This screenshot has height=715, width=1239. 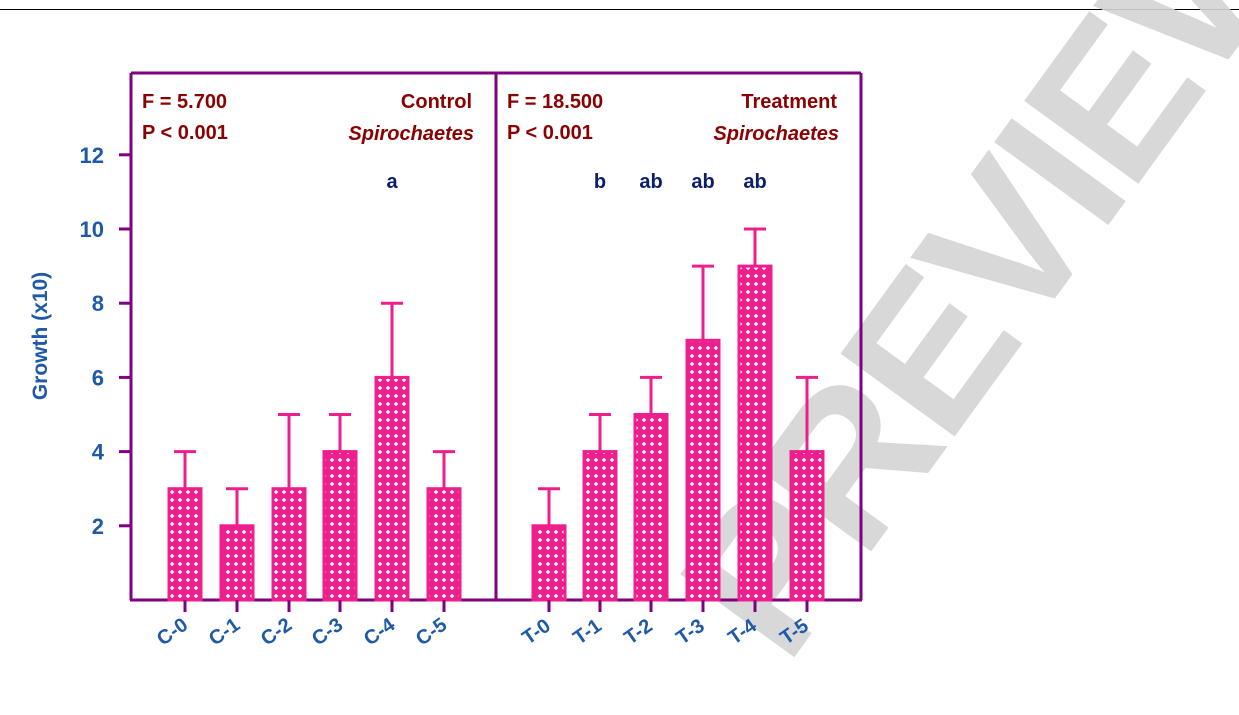 I want to click on x-tick-label: C-3, so click(x=327, y=632).